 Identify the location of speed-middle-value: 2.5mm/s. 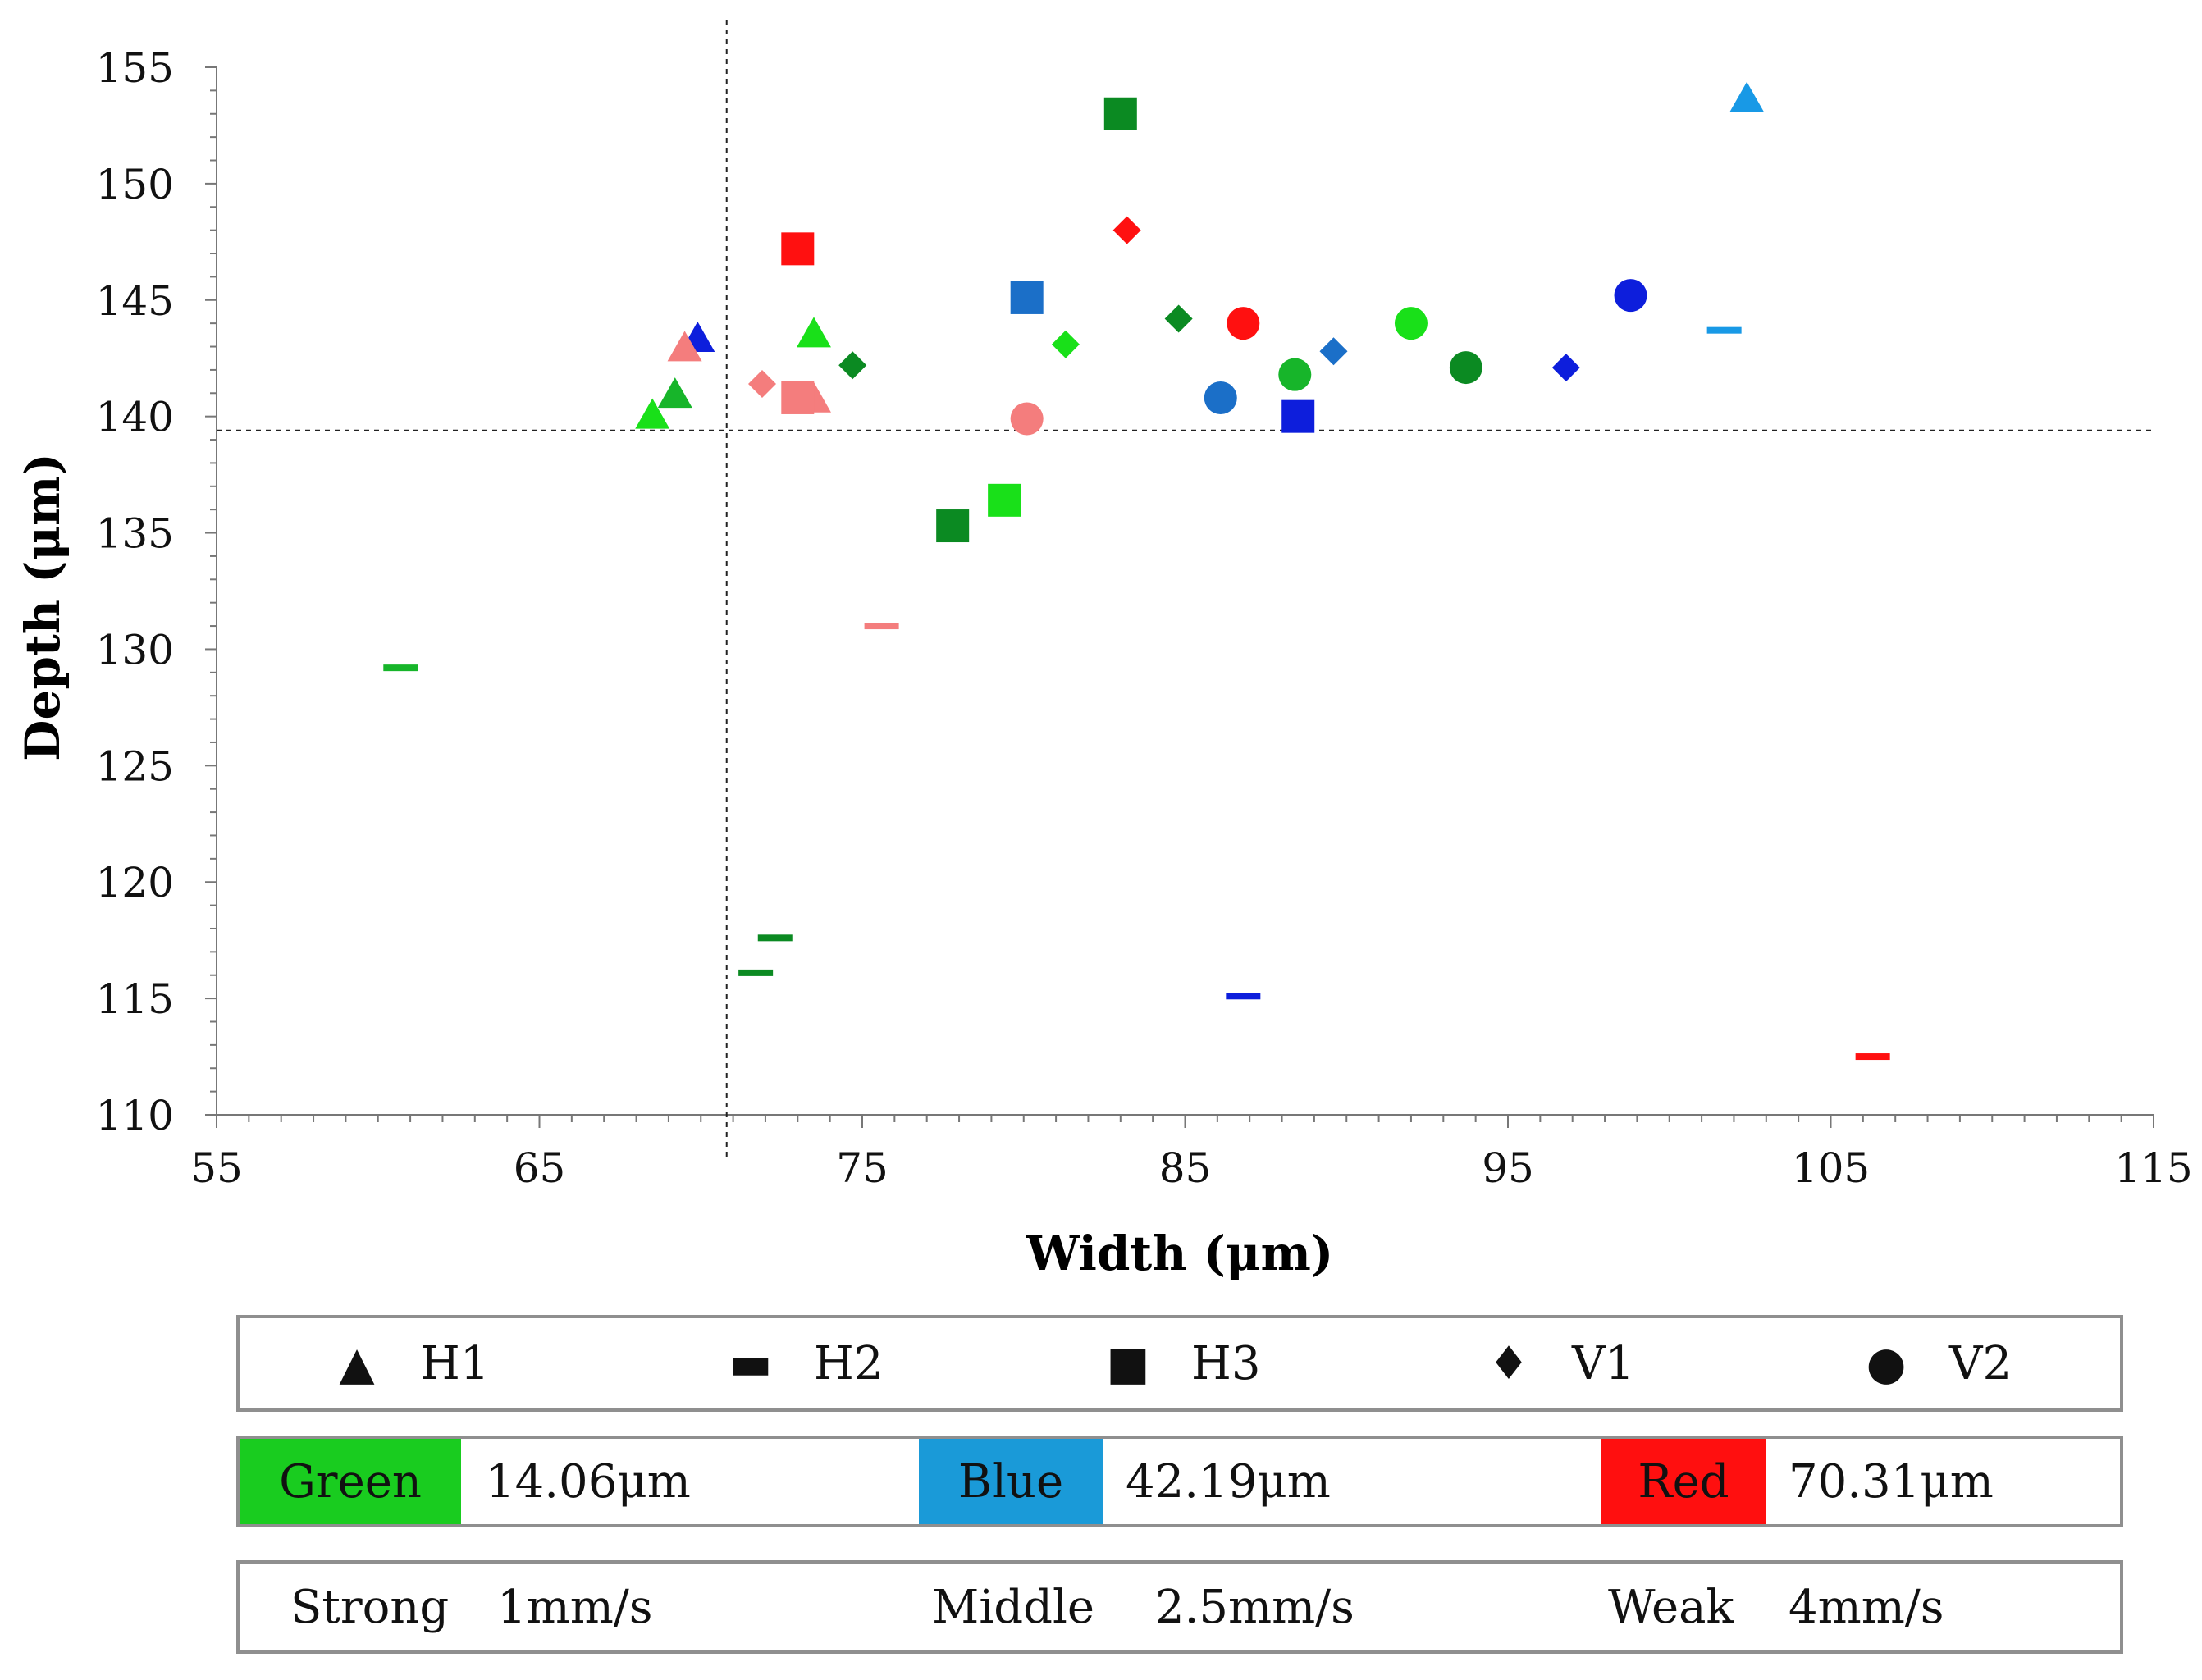
(1255, 1607).